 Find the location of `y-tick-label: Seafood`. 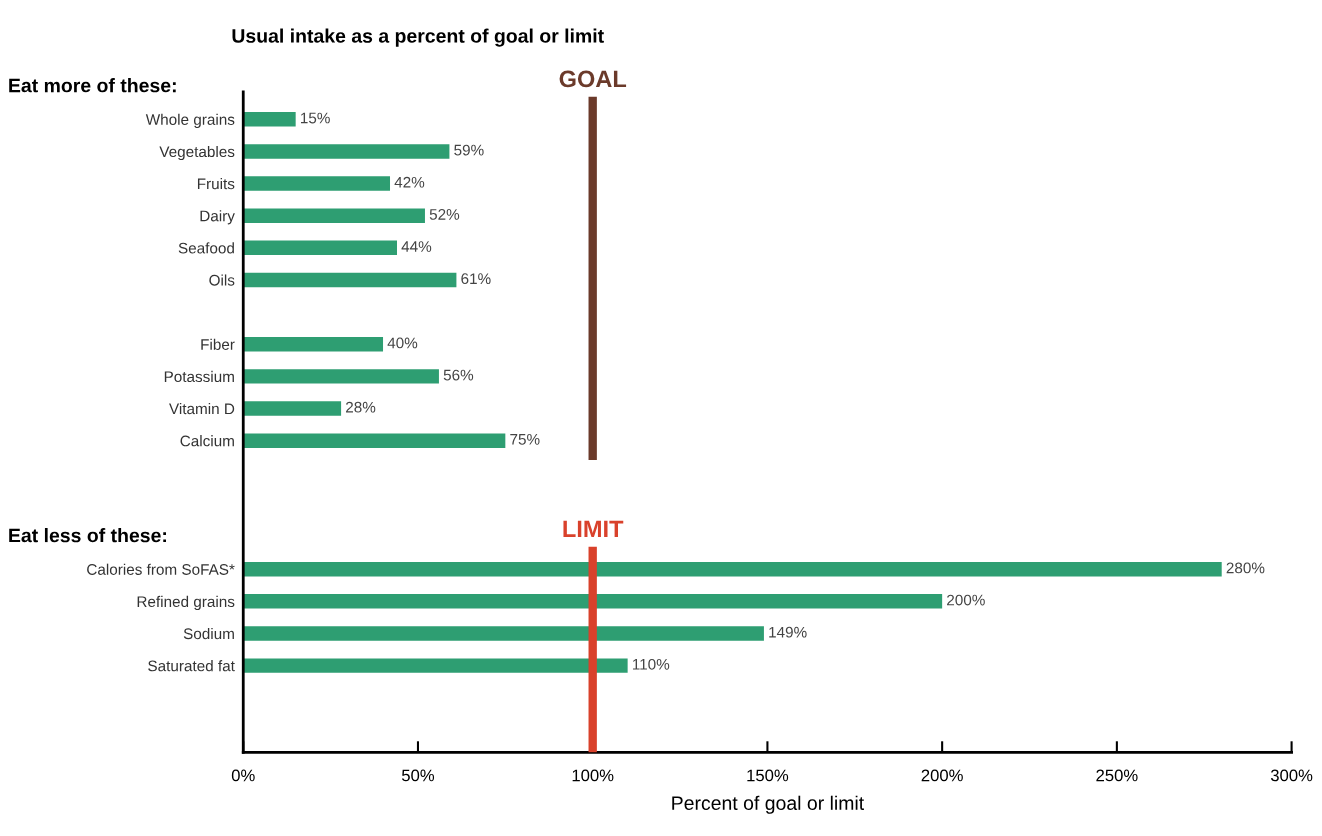

y-tick-label: Seafood is located at coordinates (206, 248).